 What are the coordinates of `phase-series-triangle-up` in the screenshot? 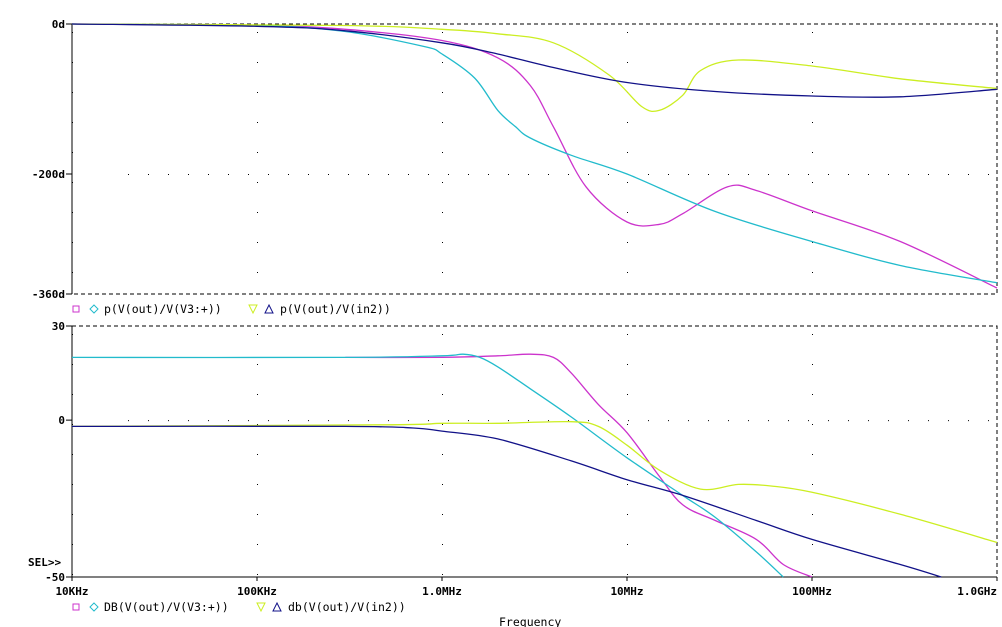 It's located at (534, 60).